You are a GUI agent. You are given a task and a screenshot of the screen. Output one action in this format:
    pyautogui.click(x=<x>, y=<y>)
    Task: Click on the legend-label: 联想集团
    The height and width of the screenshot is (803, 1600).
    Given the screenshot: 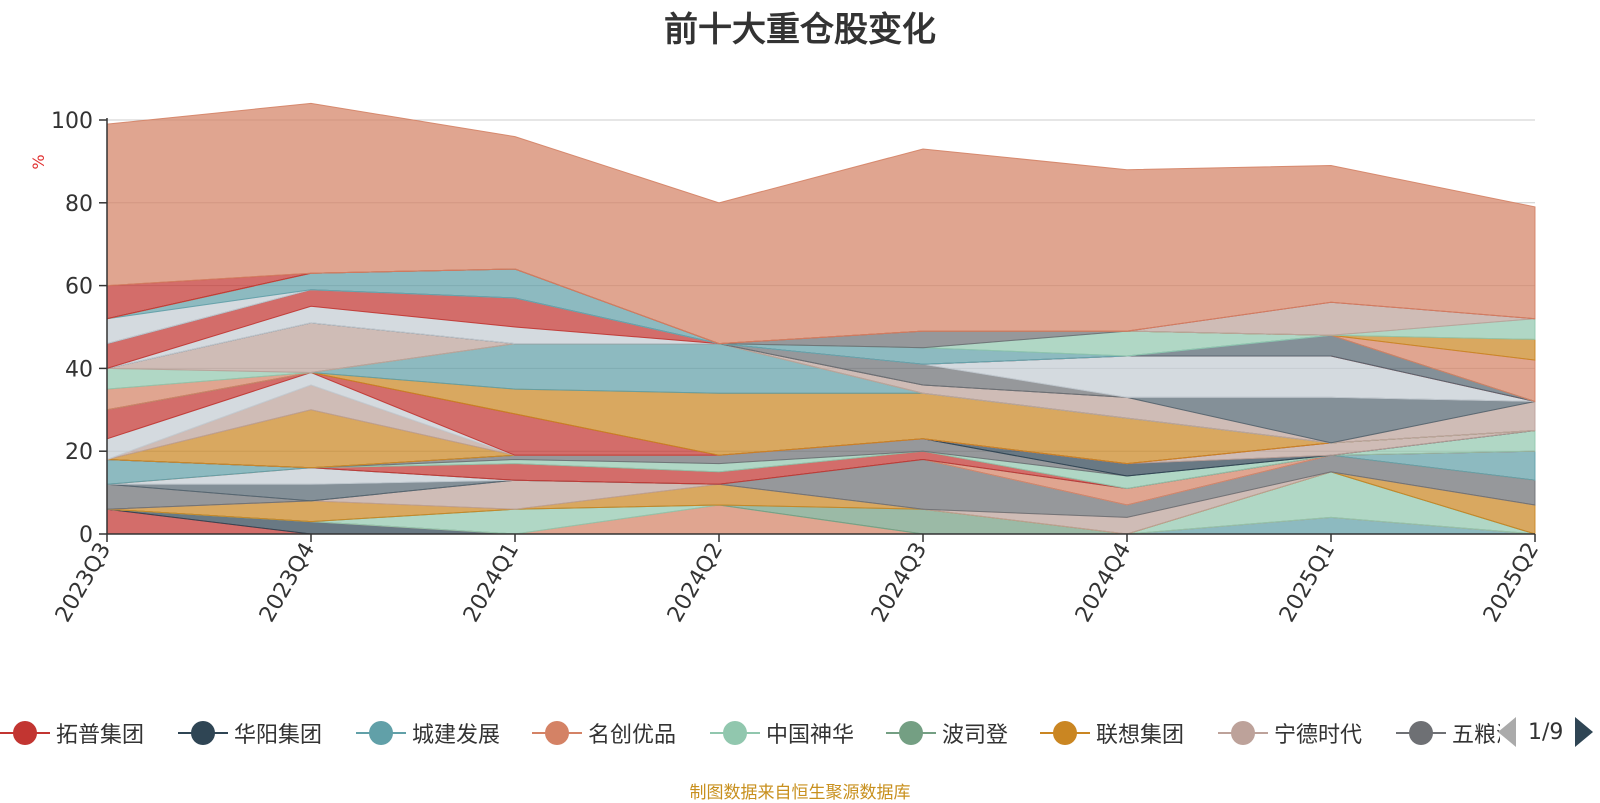 What is the action you would take?
    pyautogui.click(x=1140, y=735)
    